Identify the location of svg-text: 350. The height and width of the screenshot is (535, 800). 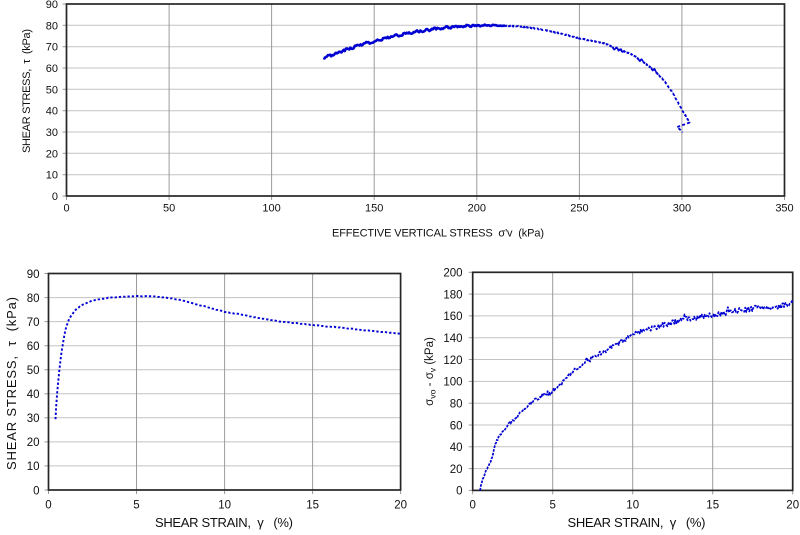
(784, 209).